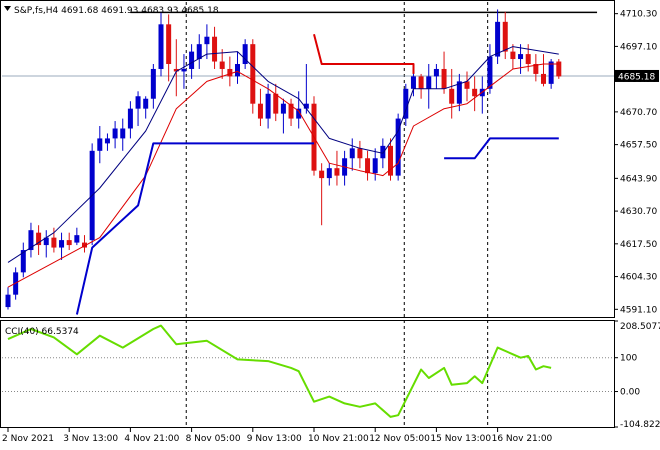 This screenshot has height=450, width=660. Describe the element at coordinates (7, 8) in the screenshot. I see `triangle-down-icon` at that location.